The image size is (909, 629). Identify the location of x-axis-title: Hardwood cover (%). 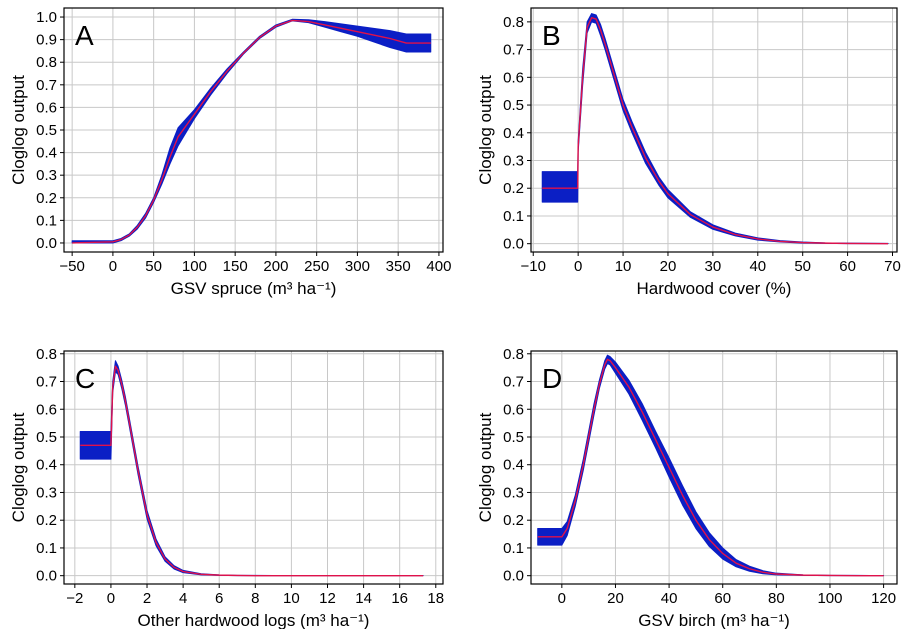
(714, 288).